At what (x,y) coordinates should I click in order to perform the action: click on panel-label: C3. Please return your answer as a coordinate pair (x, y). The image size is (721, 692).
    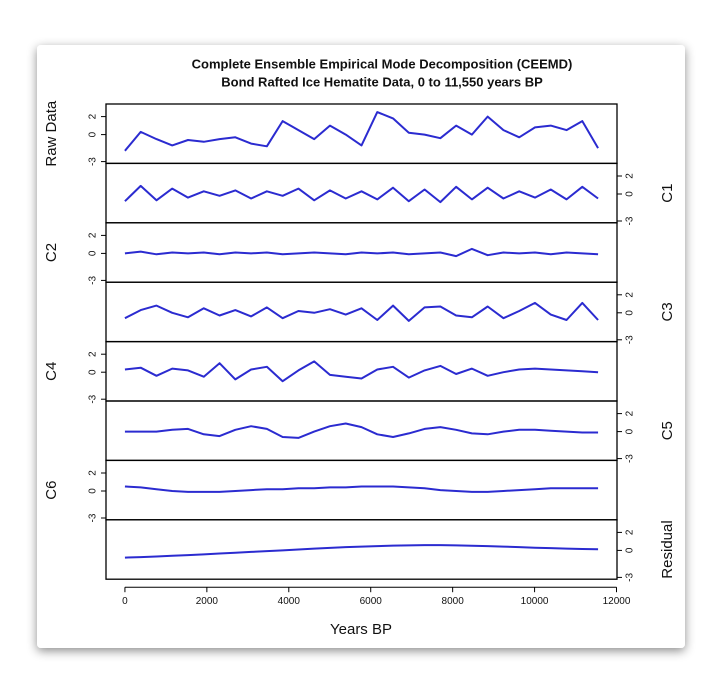
    Looking at the image, I should click on (667, 311).